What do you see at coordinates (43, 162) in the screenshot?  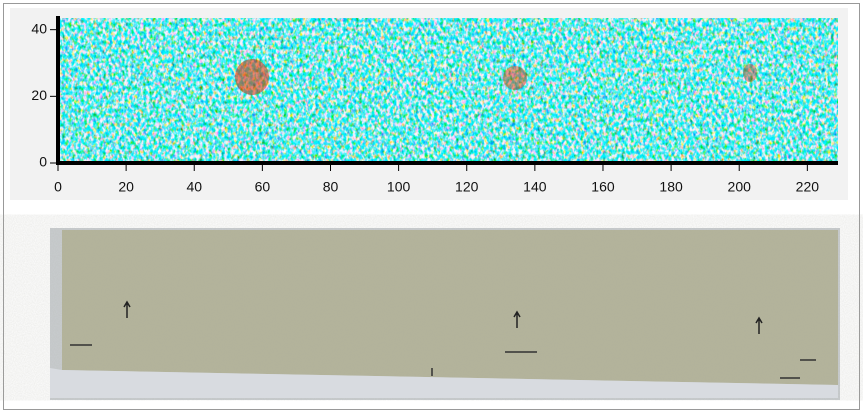 I see `y-tick-label: 0` at bounding box center [43, 162].